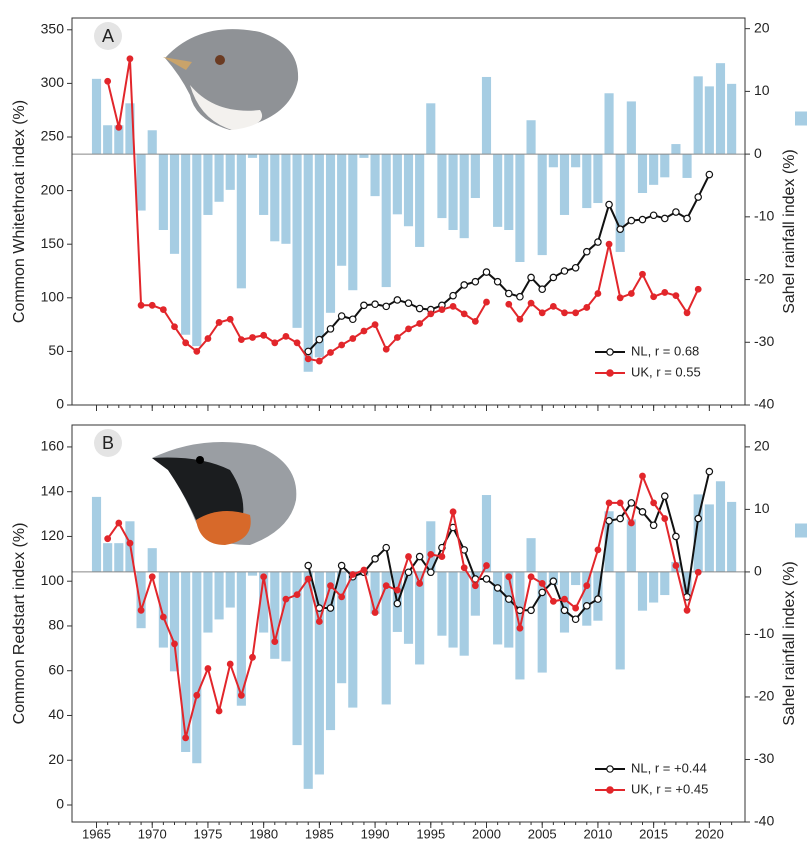  Describe the element at coordinates (96, 833) in the screenshot. I see `x-tick-label: 1965` at that location.